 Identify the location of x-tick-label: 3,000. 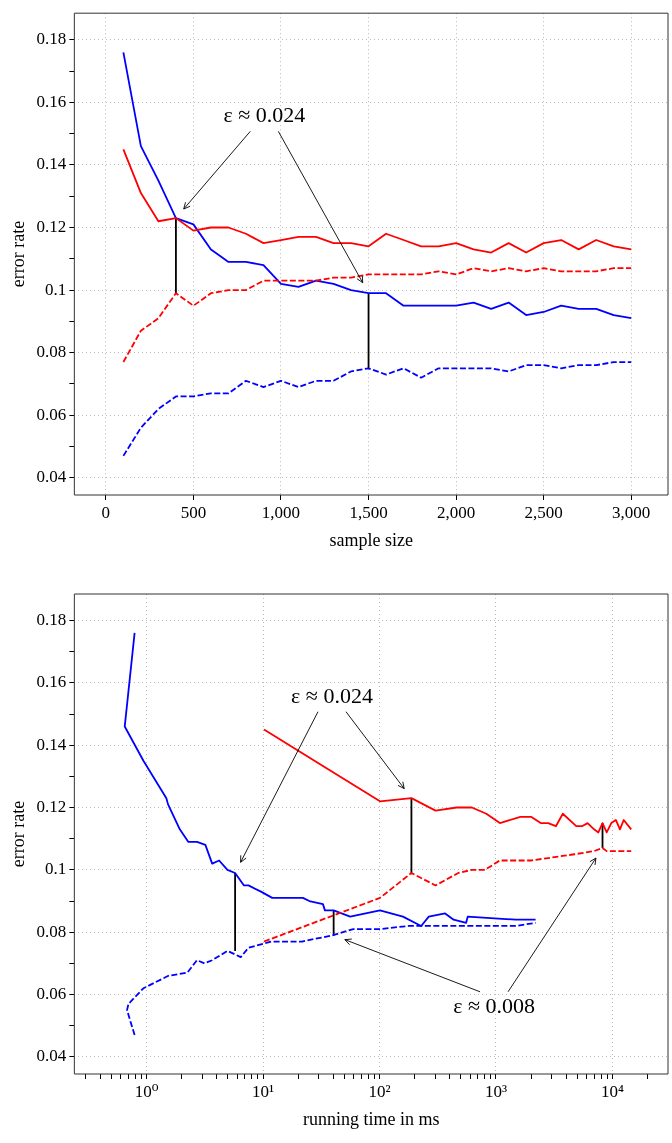
(631, 512).